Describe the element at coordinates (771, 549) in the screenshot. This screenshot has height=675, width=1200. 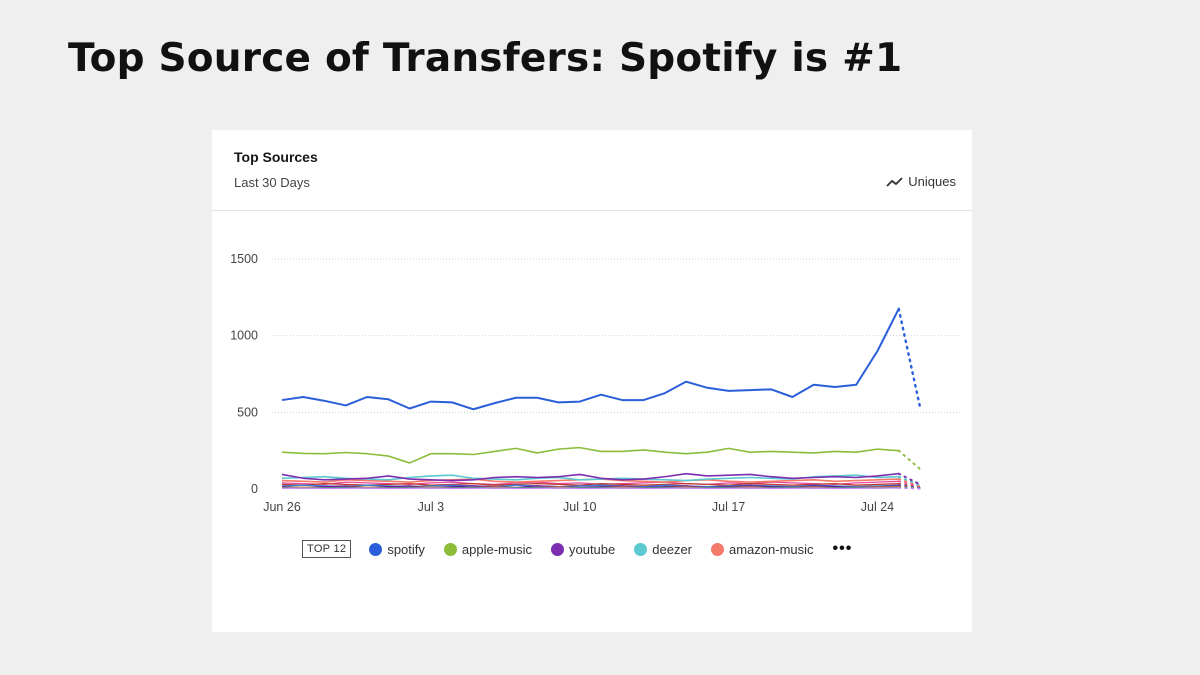
I see `legend-label: amazon-music` at that location.